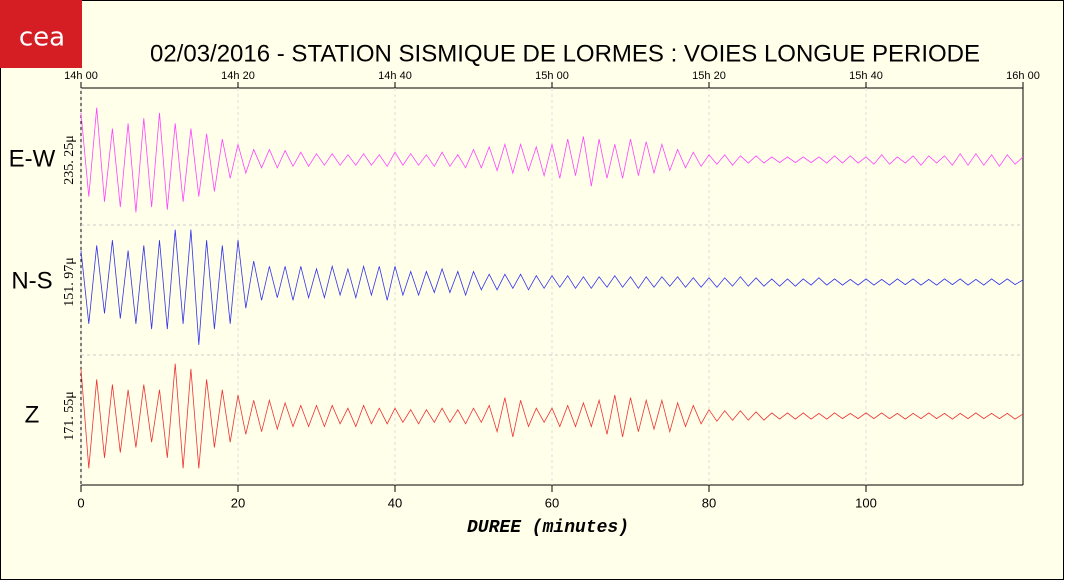  I want to click on top-tick-label: 15h 20, so click(709, 76).